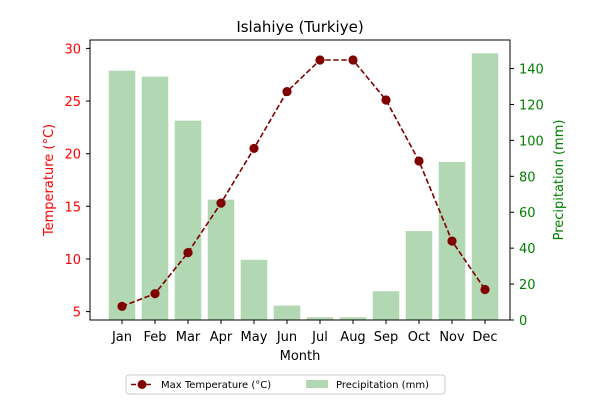  Describe the element at coordinates (254, 148) in the screenshot. I see `temperature-point-may` at that location.